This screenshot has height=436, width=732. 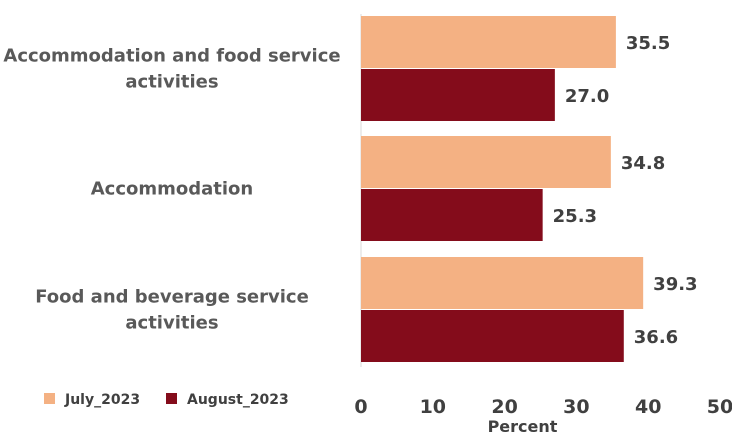 I want to click on x-tick-label: 40, so click(x=648, y=407).